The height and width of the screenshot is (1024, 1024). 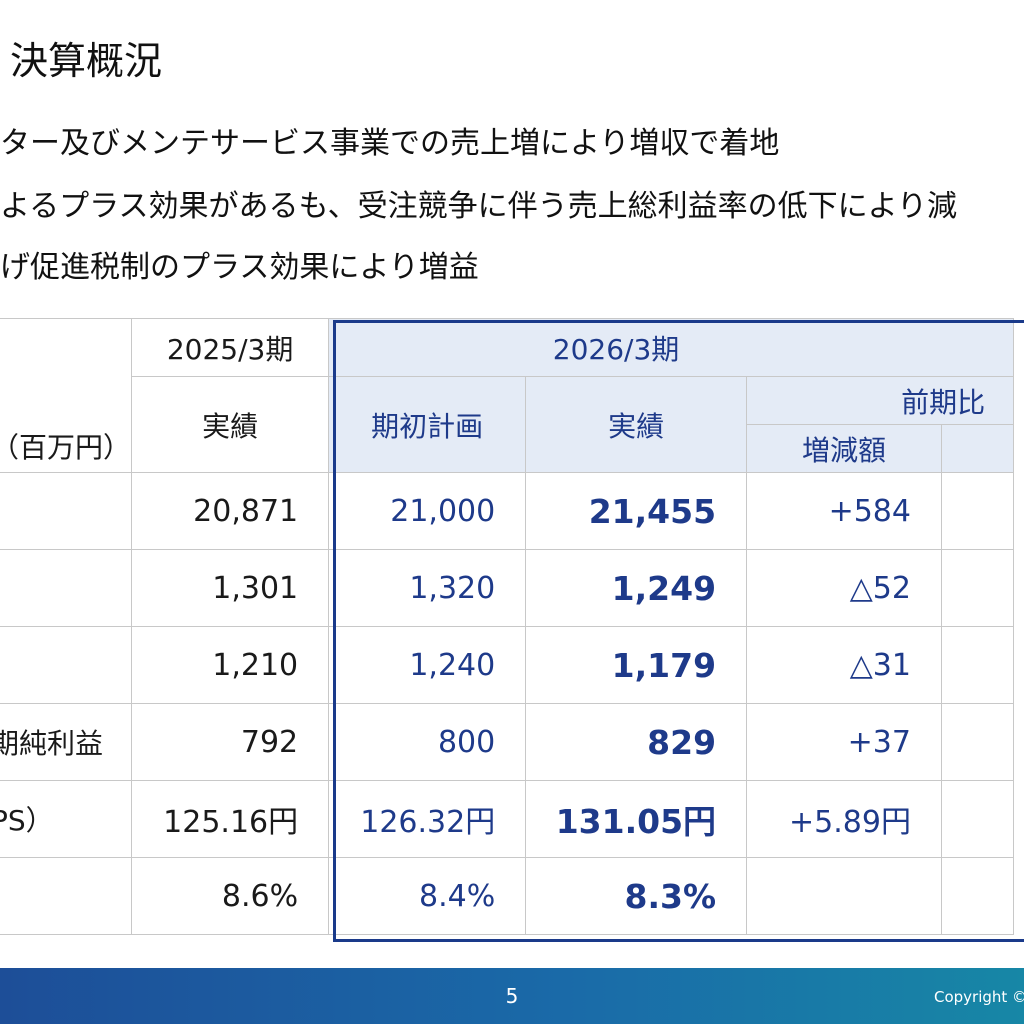 What do you see at coordinates (636, 896) in the screenshot?
I see `actual-cell: 8.3%` at bounding box center [636, 896].